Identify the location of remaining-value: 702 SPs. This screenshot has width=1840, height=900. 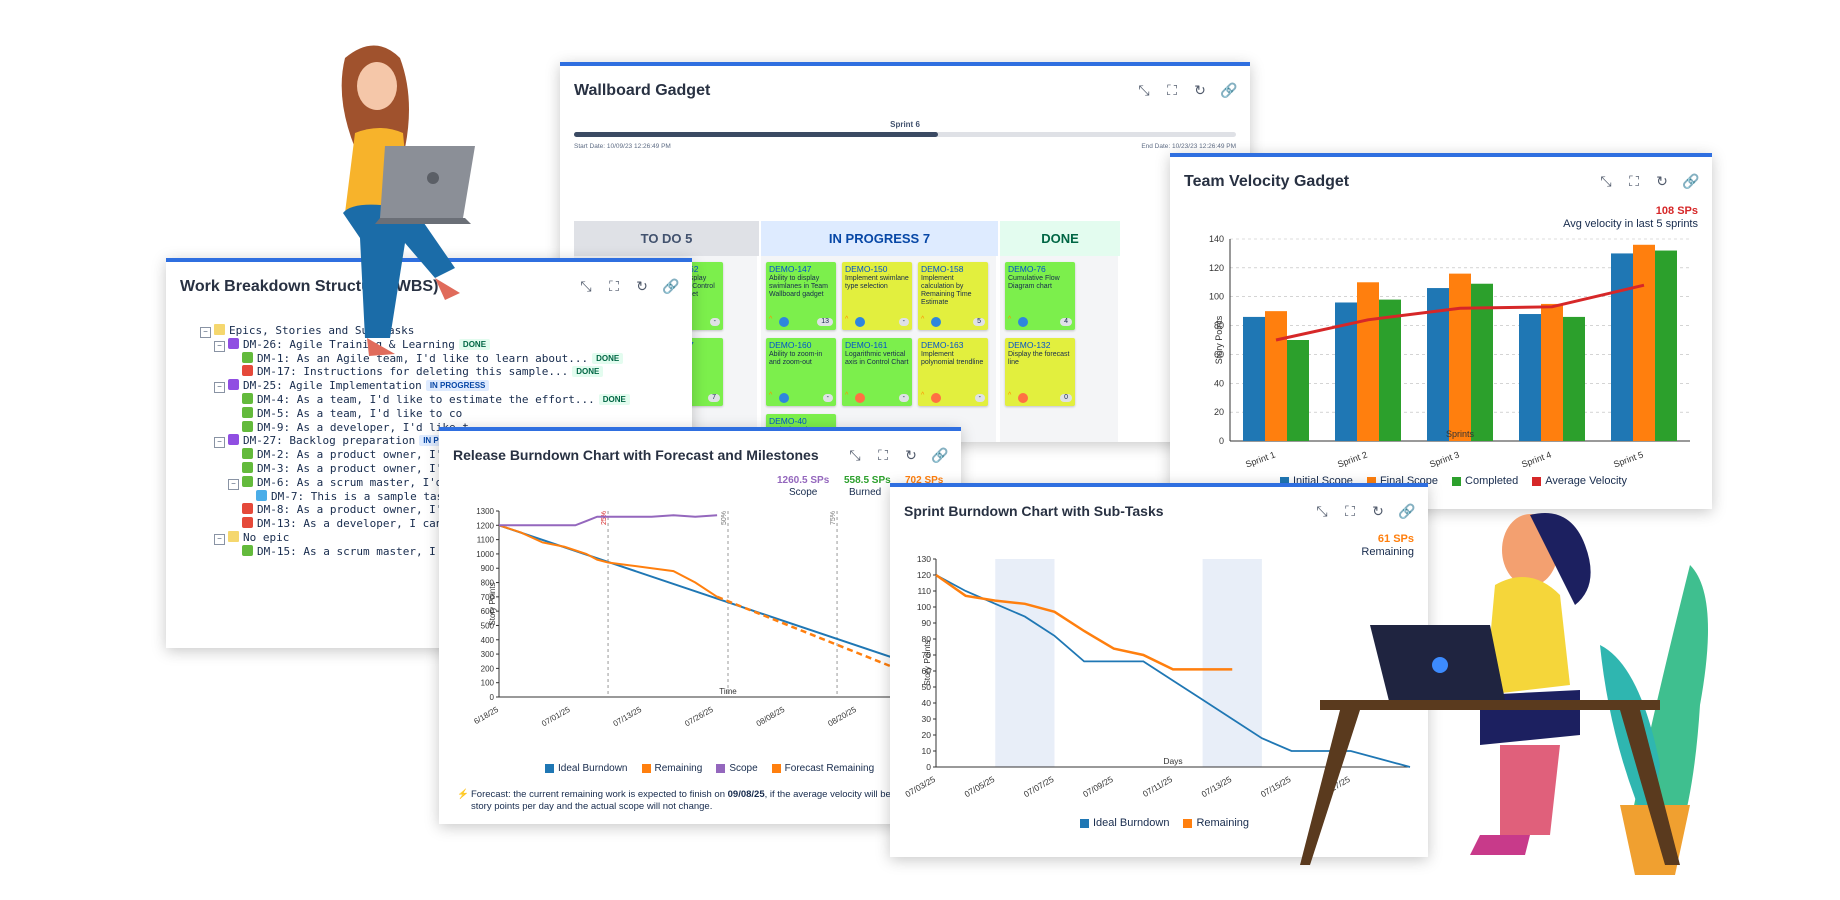
(924, 480).